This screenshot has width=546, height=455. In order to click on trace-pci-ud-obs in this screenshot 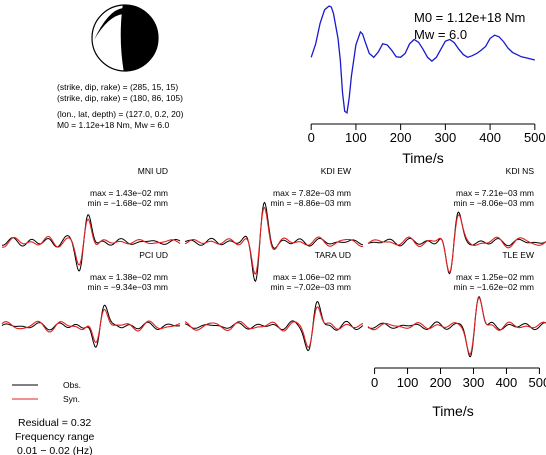, I will do `click(91, 326)`.